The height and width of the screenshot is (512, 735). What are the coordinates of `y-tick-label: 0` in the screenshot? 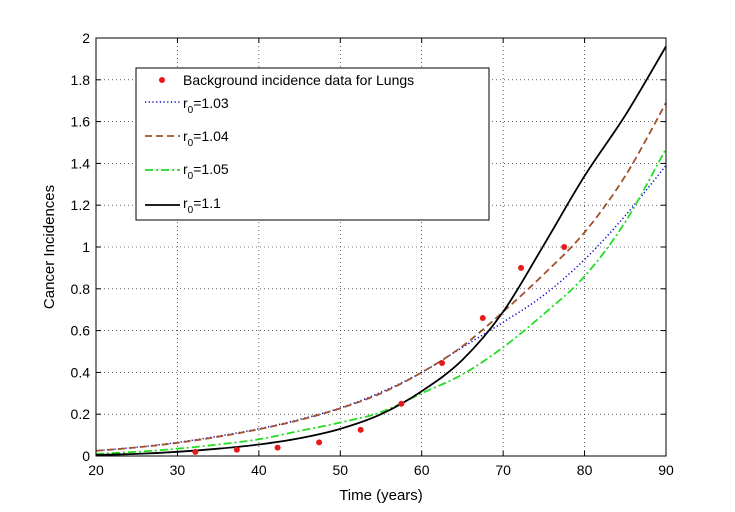 It's located at (86, 456).